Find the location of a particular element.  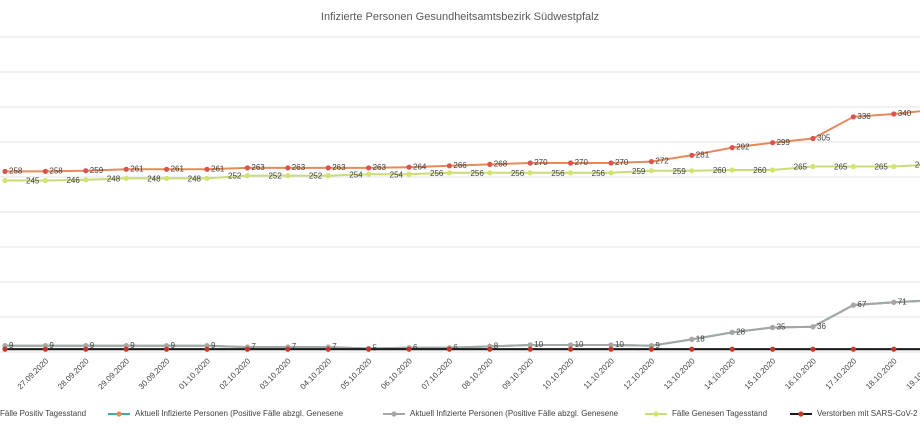

data-label: 18 is located at coordinates (700, 339).